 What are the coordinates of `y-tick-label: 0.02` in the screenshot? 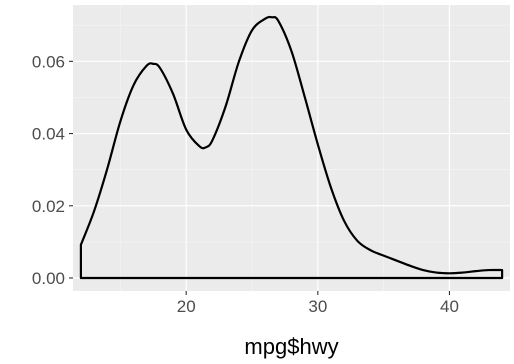 It's located at (48, 206).